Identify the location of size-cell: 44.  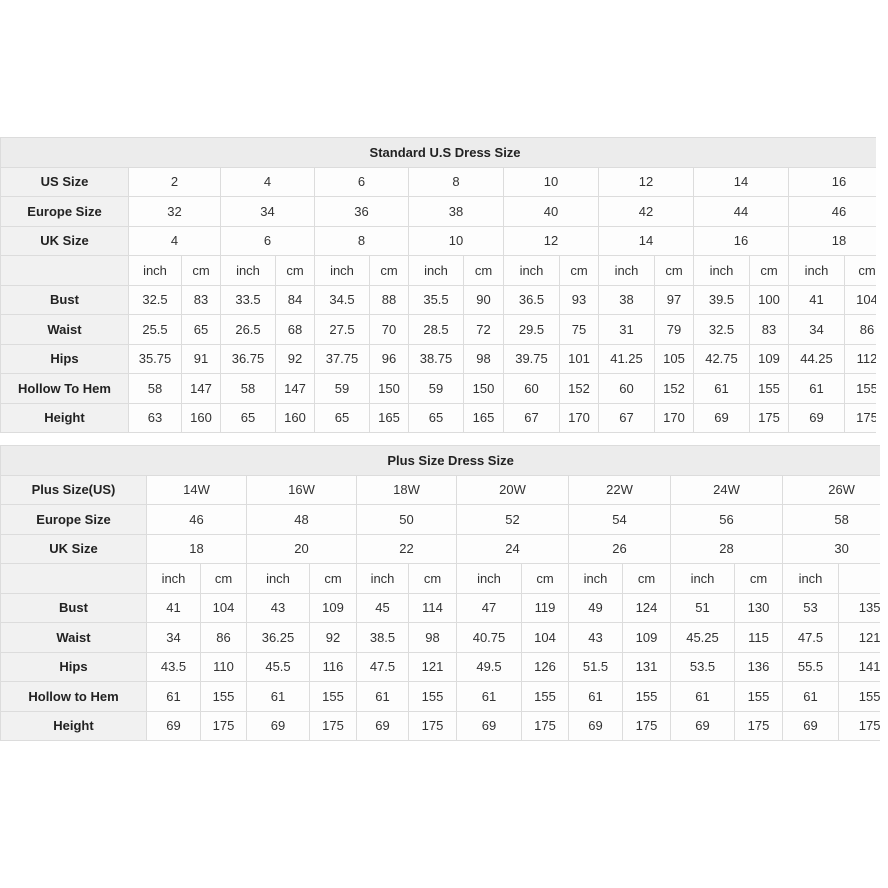
(741, 211).